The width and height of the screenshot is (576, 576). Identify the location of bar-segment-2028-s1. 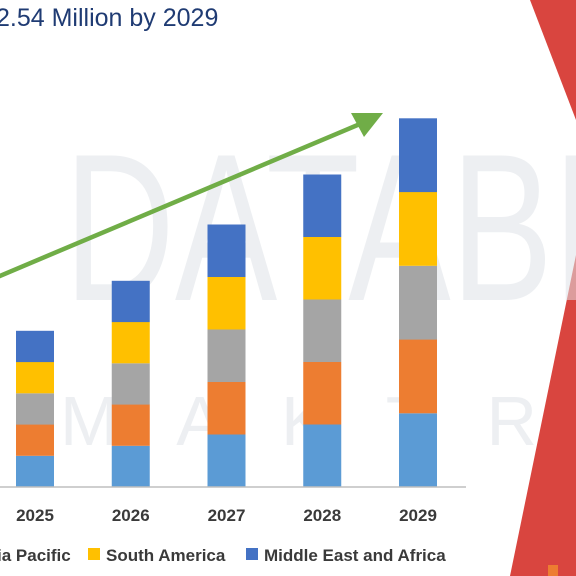
(322, 393).